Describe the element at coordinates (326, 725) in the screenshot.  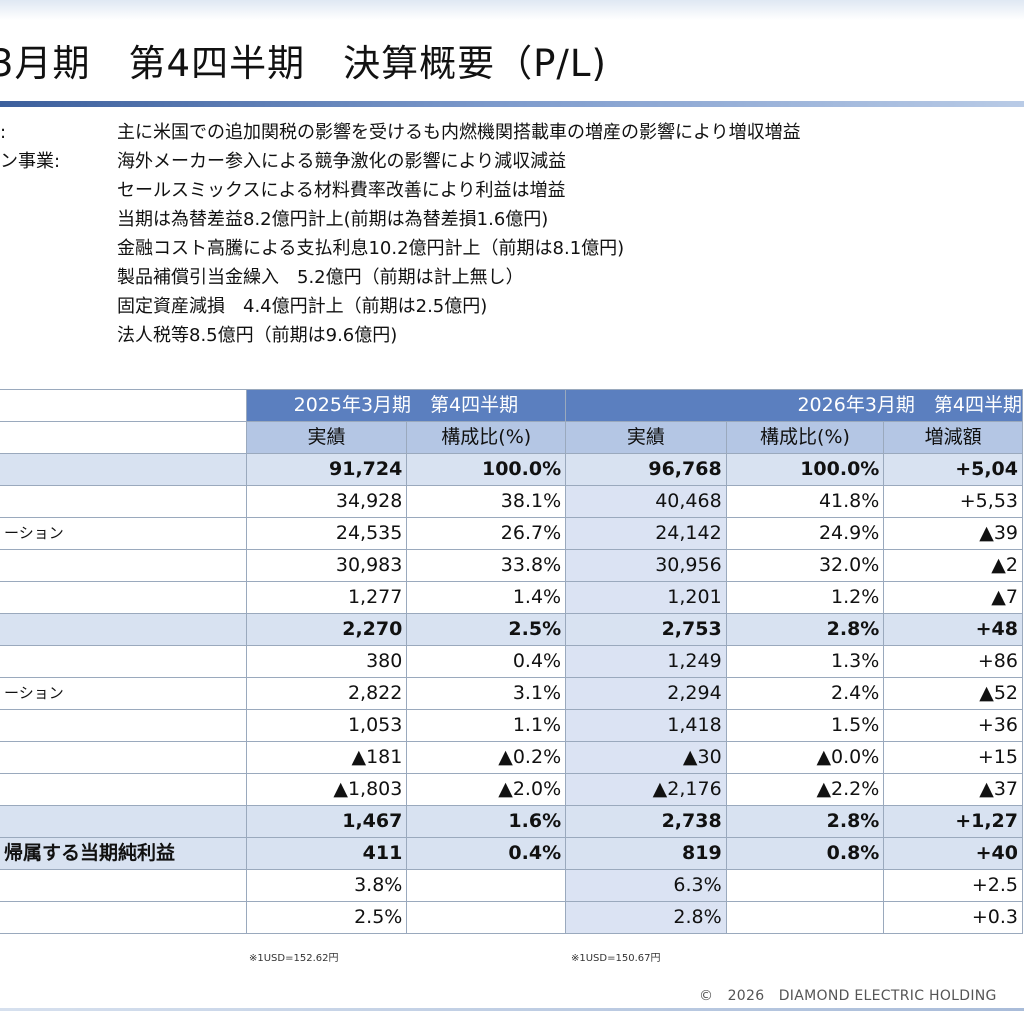
I see `cell-actual-fy2025: 1,053` at that location.